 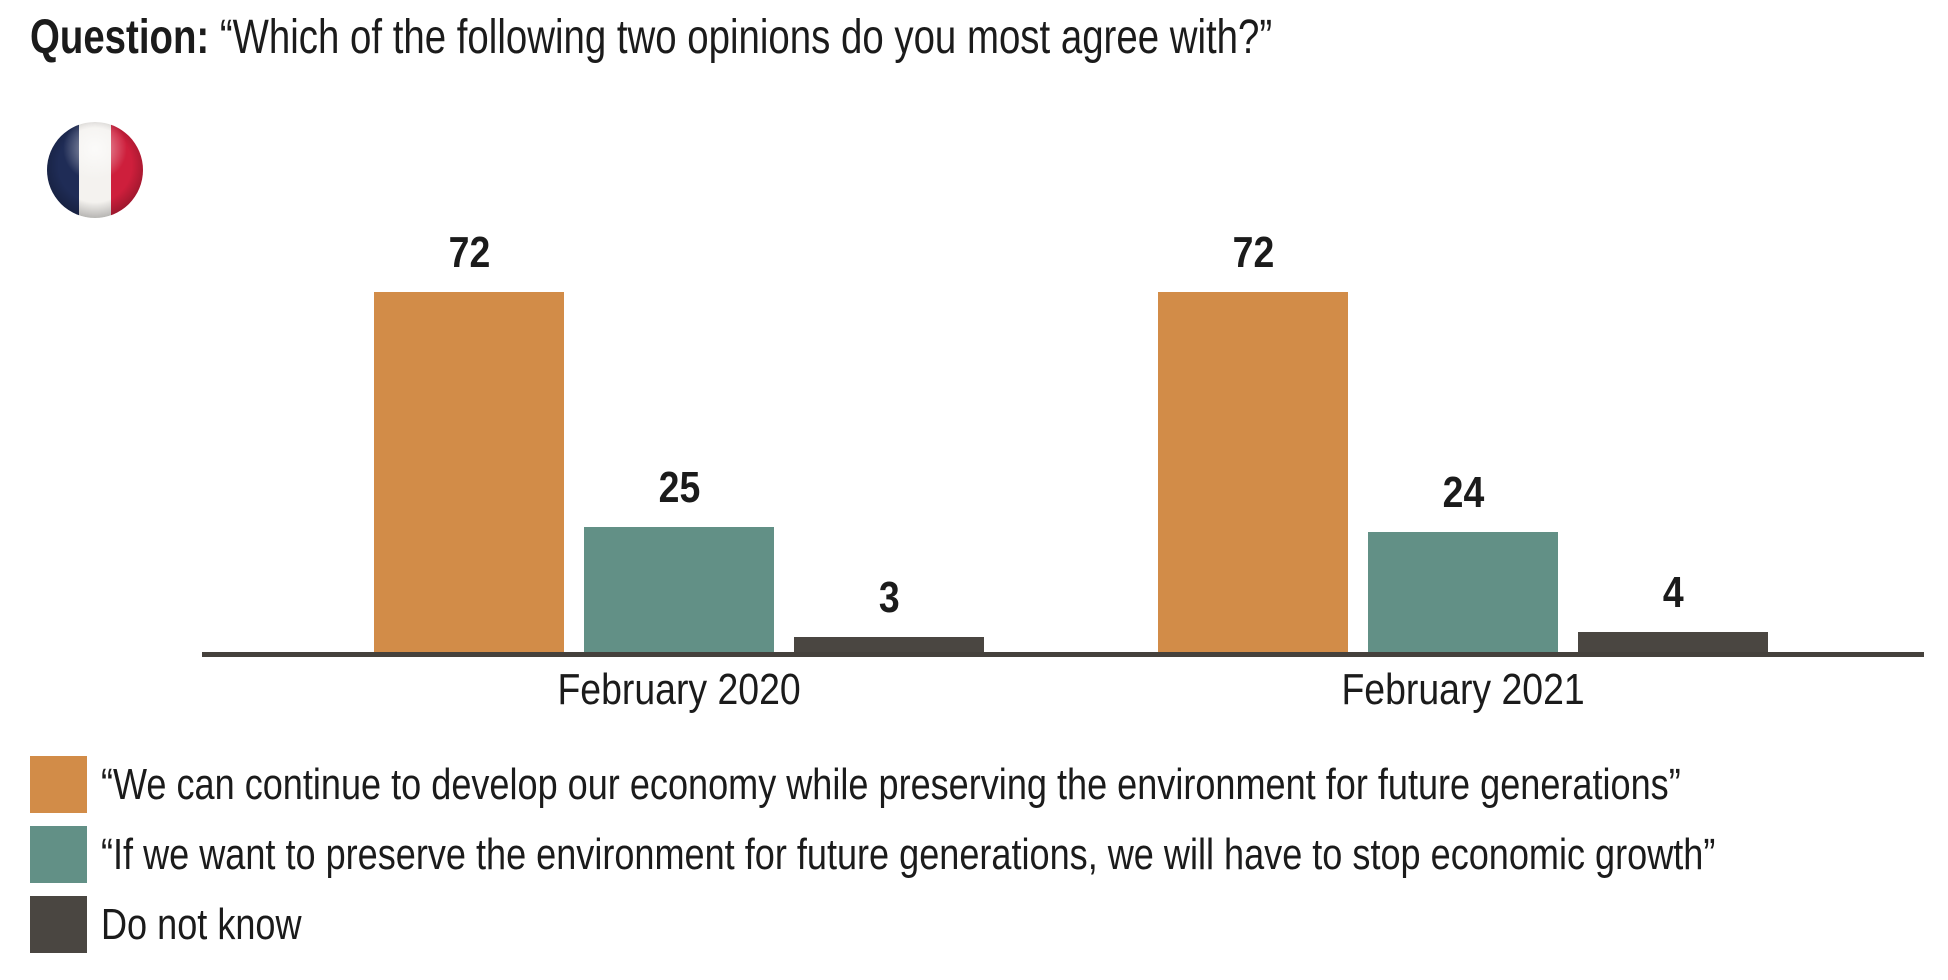 I want to click on bar-value-label: 24, so click(x=1463, y=492).